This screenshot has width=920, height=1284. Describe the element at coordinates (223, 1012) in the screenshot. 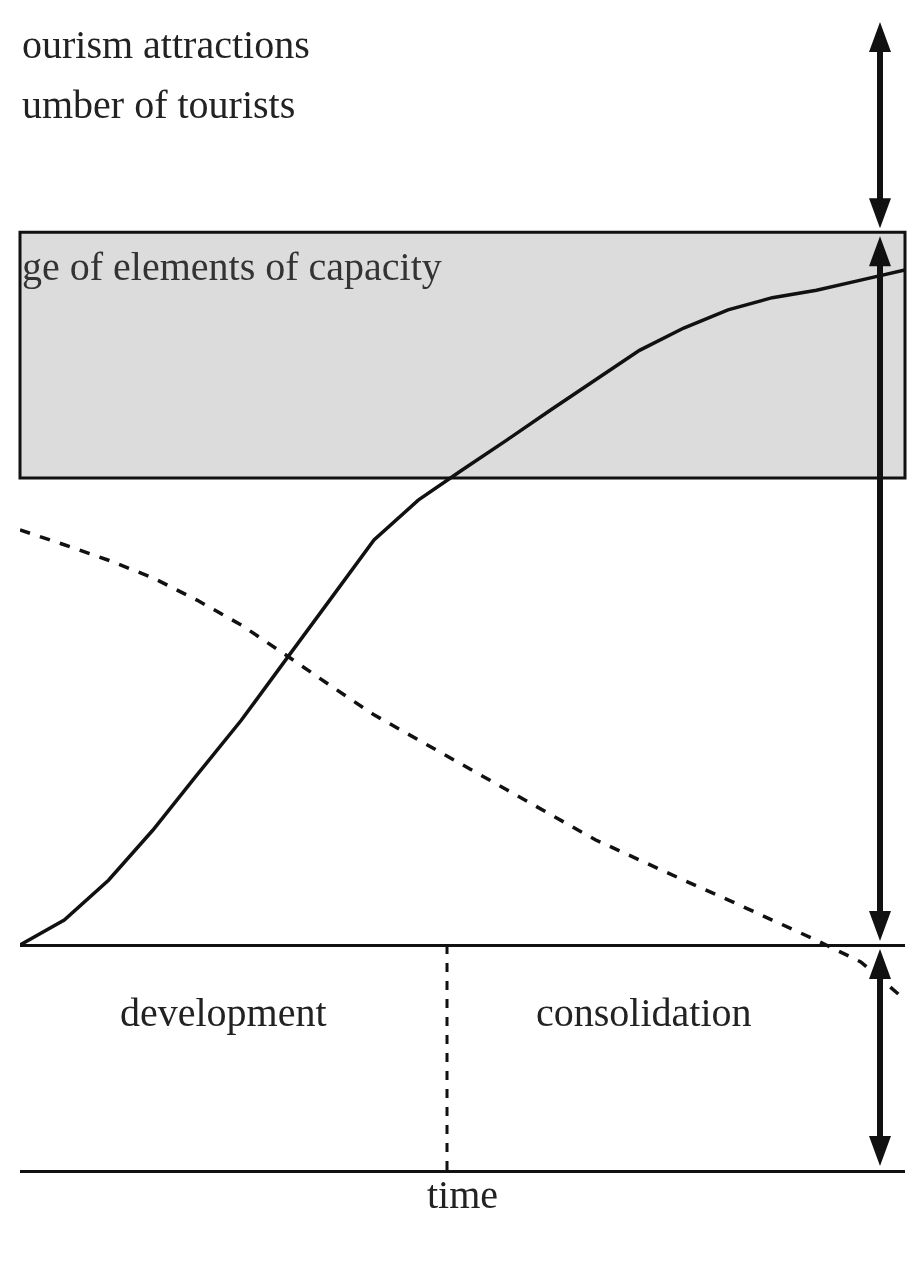

I see `annotation: development` at that location.